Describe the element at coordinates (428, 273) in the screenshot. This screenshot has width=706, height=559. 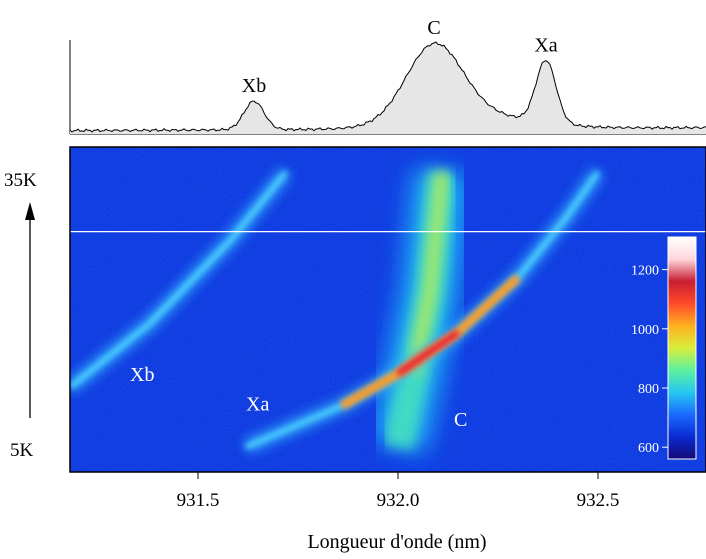
I see `c-band-peak` at that location.